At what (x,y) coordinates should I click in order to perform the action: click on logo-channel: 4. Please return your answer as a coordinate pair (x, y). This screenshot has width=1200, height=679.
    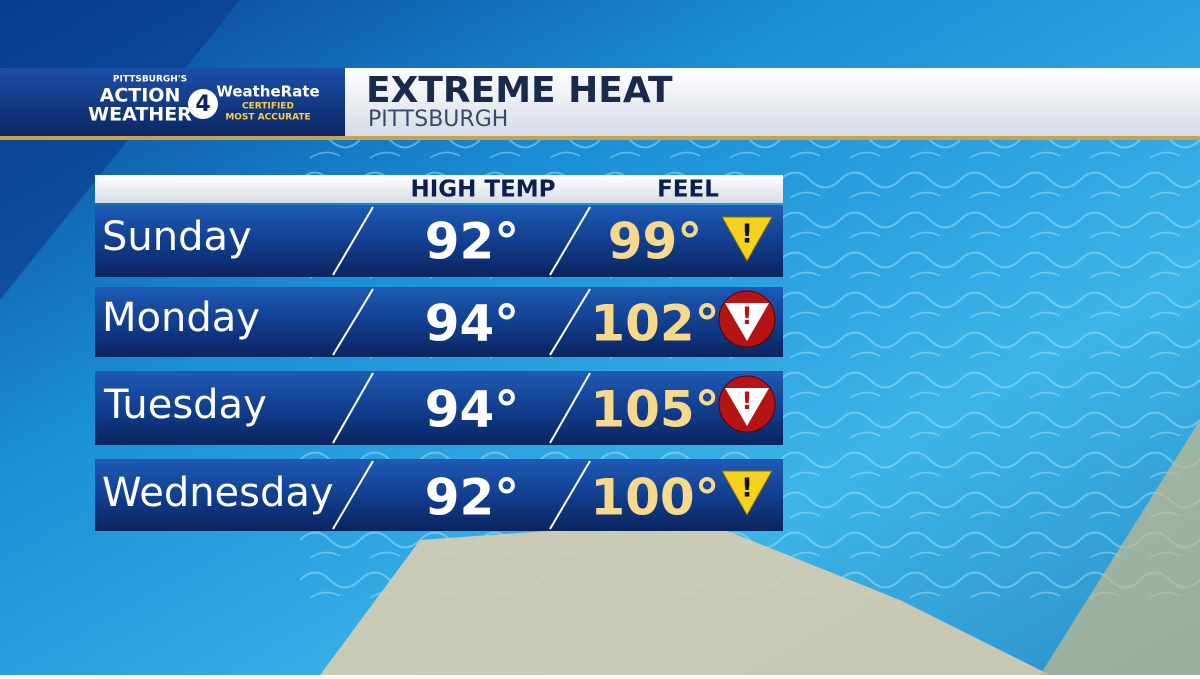
    Looking at the image, I should click on (202, 104).